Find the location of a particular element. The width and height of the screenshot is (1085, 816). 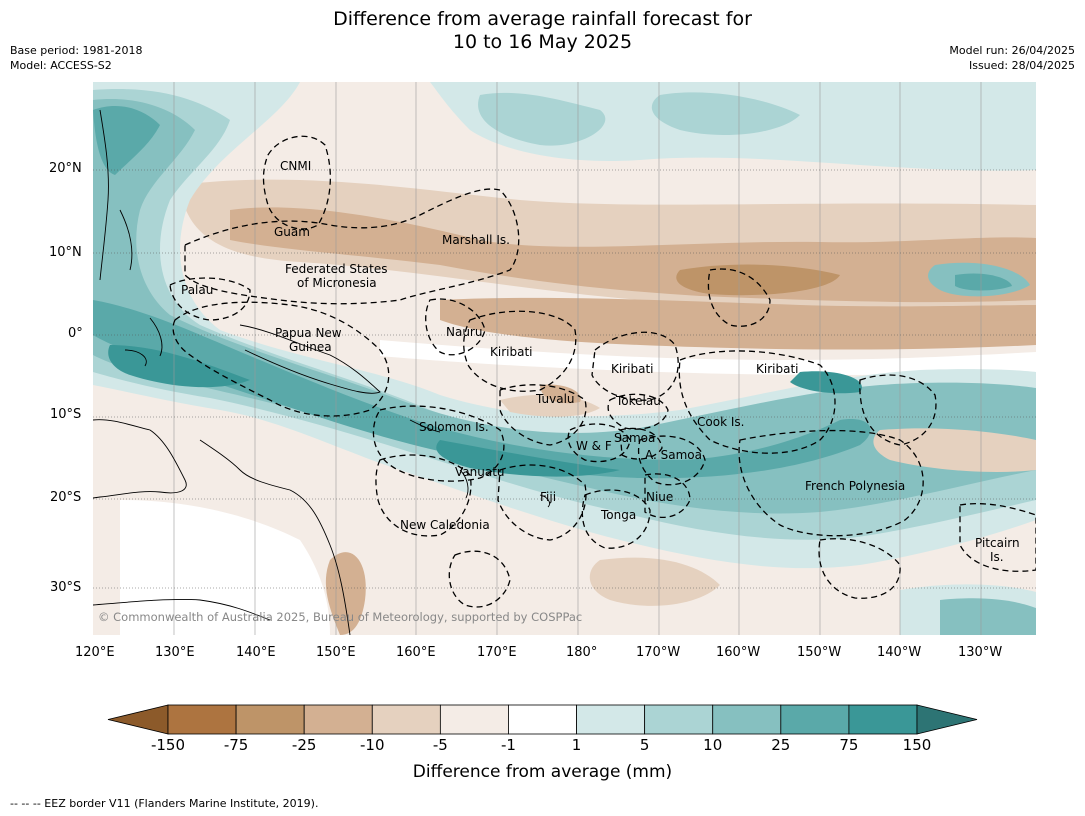

label-nauru: Nauru is located at coordinates (464, 332).